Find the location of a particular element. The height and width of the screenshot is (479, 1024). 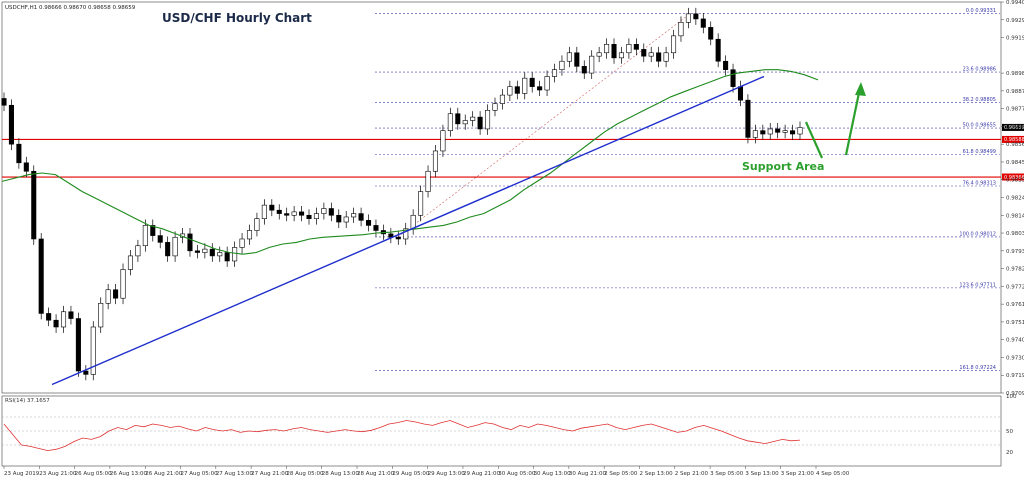

rsi-tick-label: 50 is located at coordinates (1009, 432).